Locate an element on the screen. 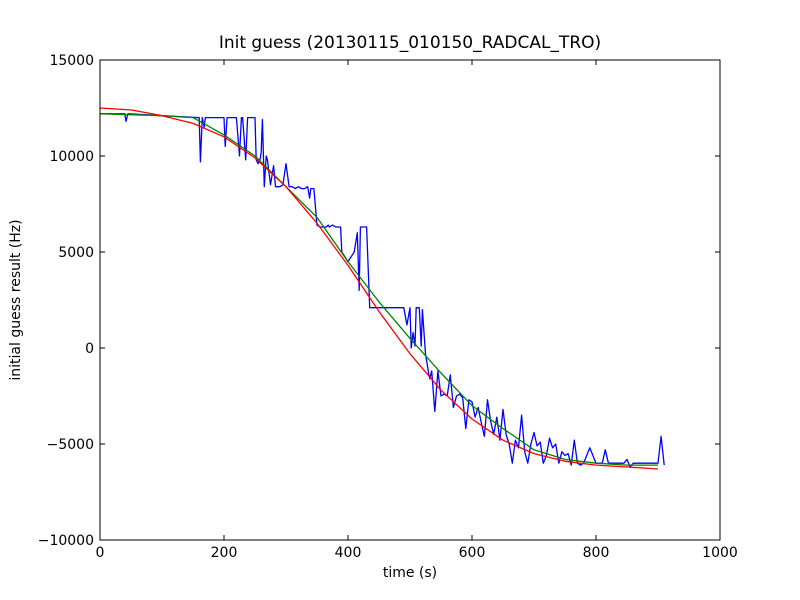 The width and height of the screenshot is (800, 600). x-tick-label: 600 is located at coordinates (472, 553).